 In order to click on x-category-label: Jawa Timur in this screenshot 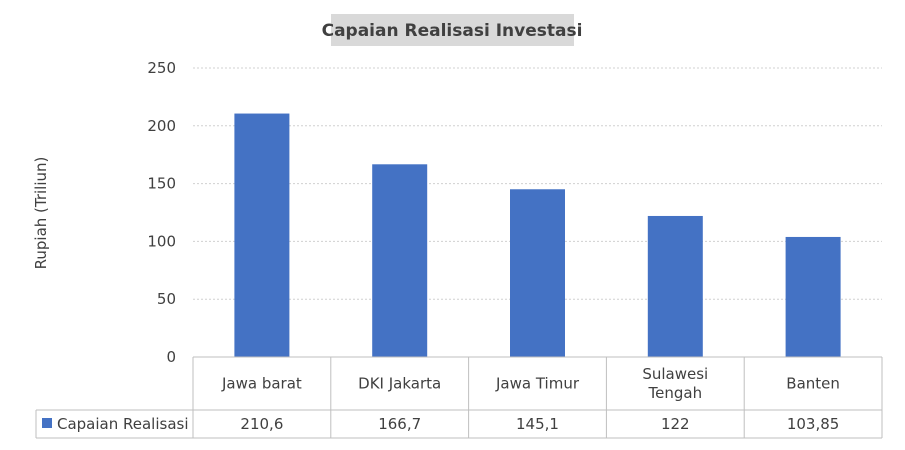, I will do `click(537, 384)`.